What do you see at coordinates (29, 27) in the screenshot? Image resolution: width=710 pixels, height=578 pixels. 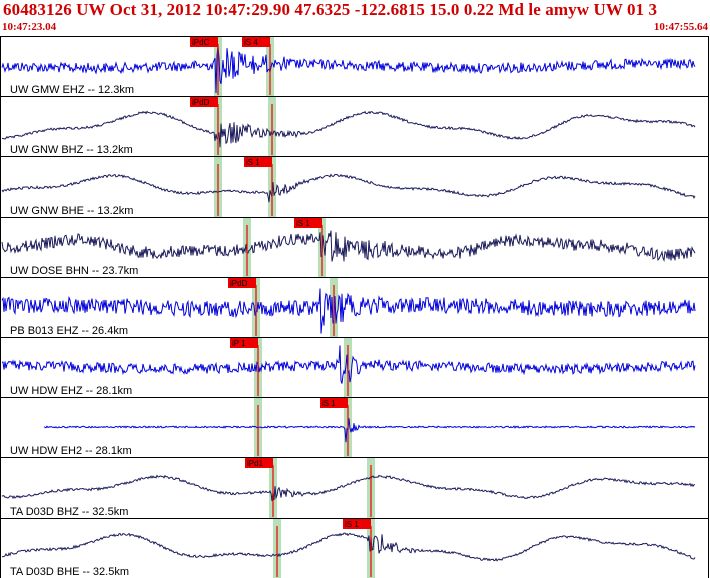 I see `start-time: 10:47:23.04` at bounding box center [29, 27].